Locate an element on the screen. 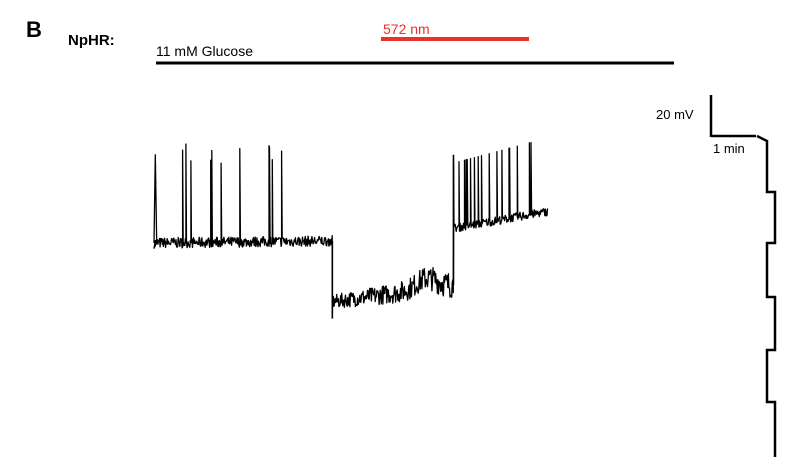  edge-trace-line is located at coordinates (766, 295).